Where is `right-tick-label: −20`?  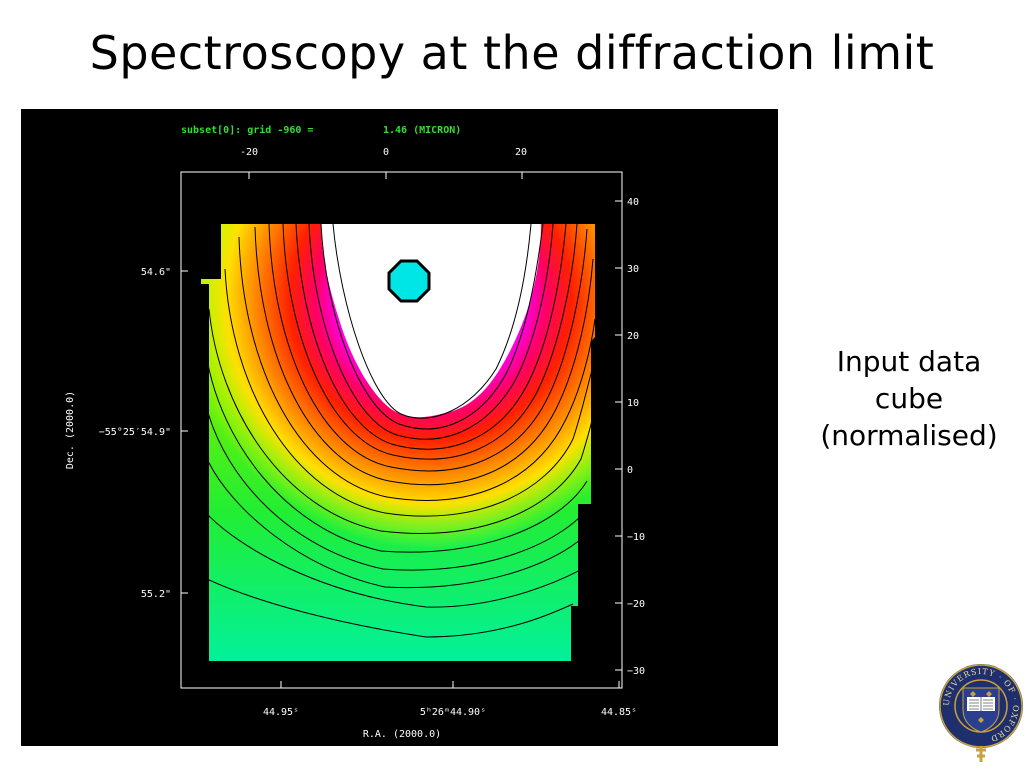
right-tick-label: −20 is located at coordinates (636, 604).